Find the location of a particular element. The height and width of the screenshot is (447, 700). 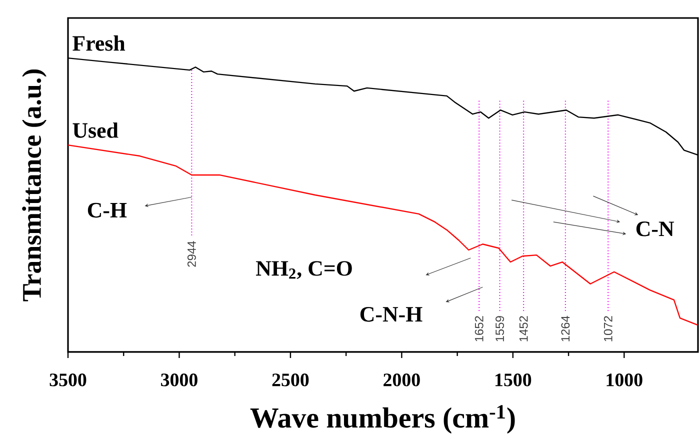

ref-line-label: 1559 is located at coordinates (500, 329).